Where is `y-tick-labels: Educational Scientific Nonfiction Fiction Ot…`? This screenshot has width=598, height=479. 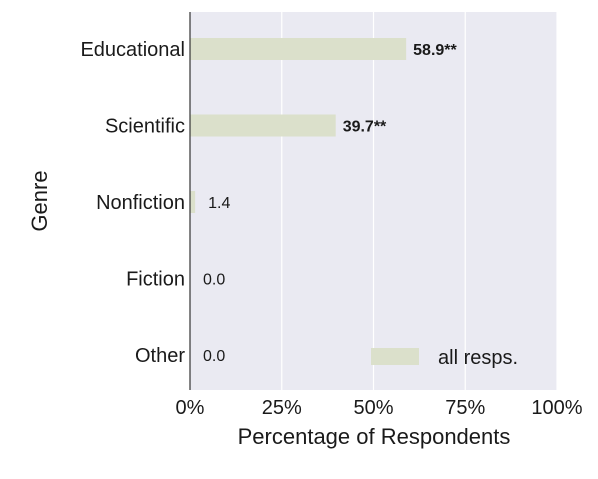 y-tick-labels: Educational Scientific Nonfiction Fiction Ot… is located at coordinates (132, 203).